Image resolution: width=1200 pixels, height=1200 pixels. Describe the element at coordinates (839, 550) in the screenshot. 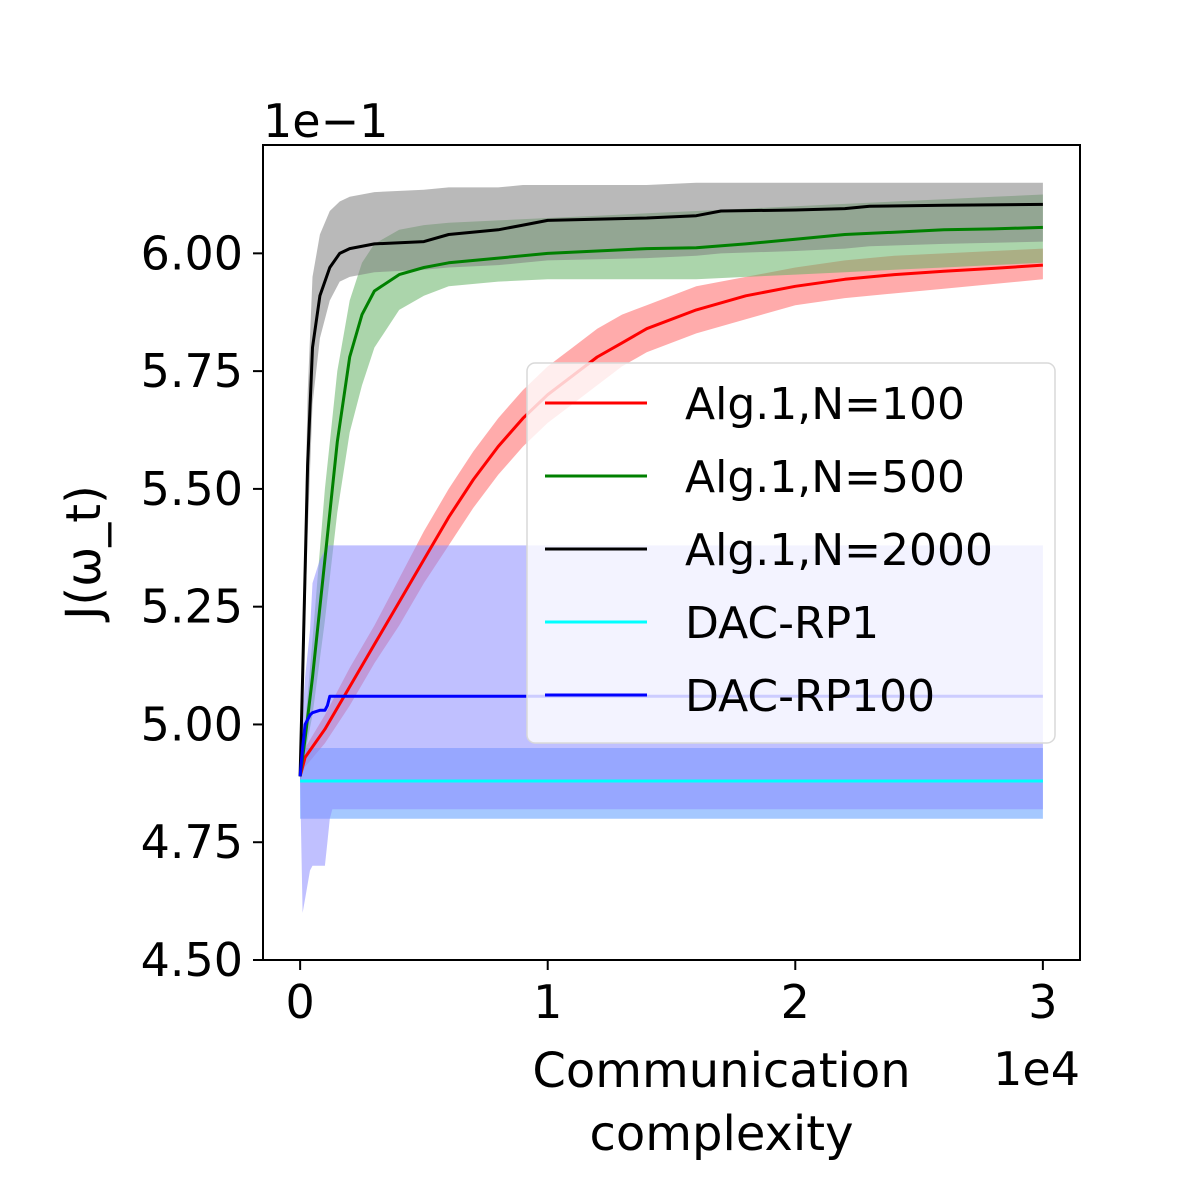

I see `legend-label: Alg.1,N=2000` at that location.